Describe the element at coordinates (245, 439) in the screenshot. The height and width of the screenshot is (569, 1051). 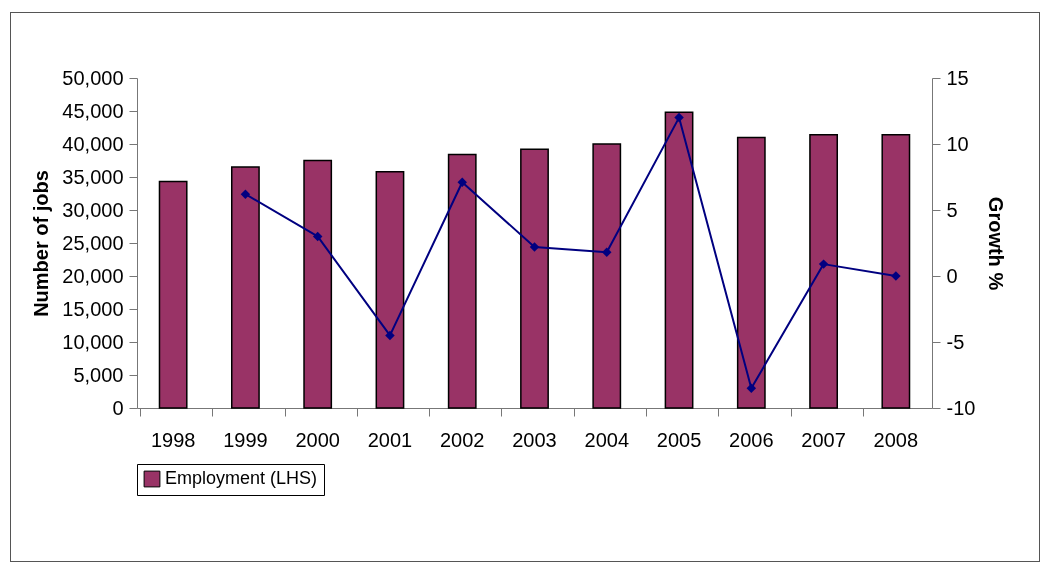
I see `x-tick-label: 1999` at that location.